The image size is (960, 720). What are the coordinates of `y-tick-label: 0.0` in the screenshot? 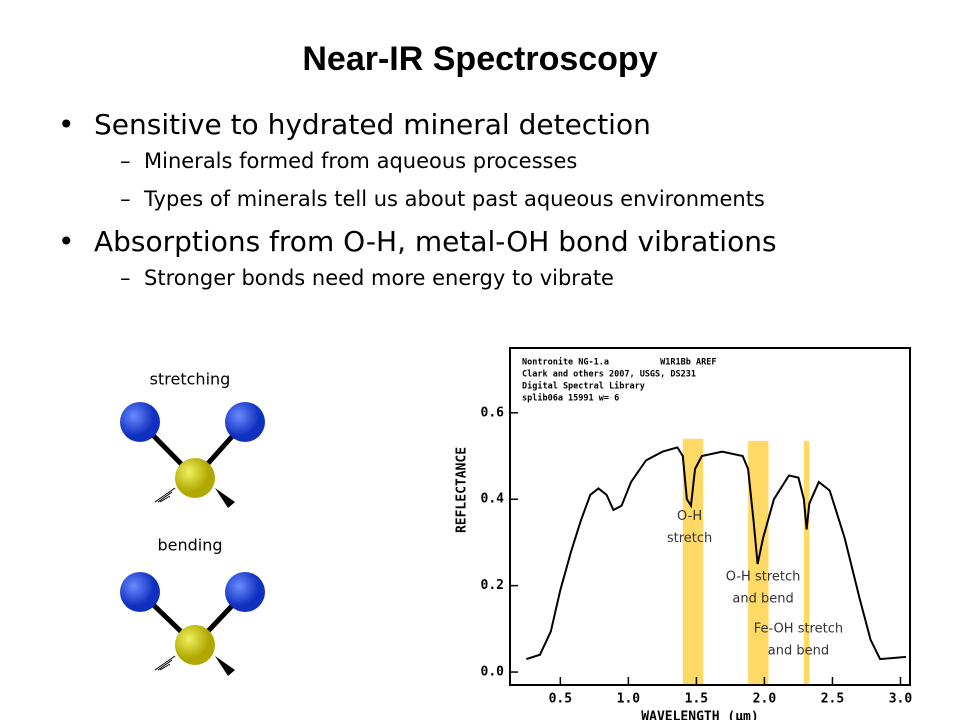 It's located at (493, 672).